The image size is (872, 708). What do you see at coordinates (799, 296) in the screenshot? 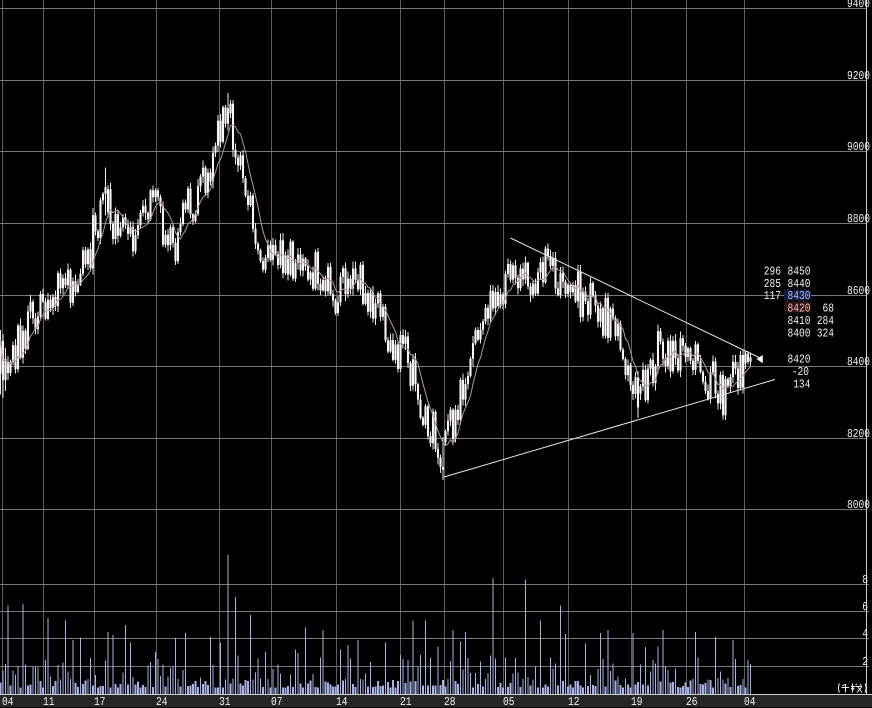
I see `svg-text: 8430` at bounding box center [799, 296].